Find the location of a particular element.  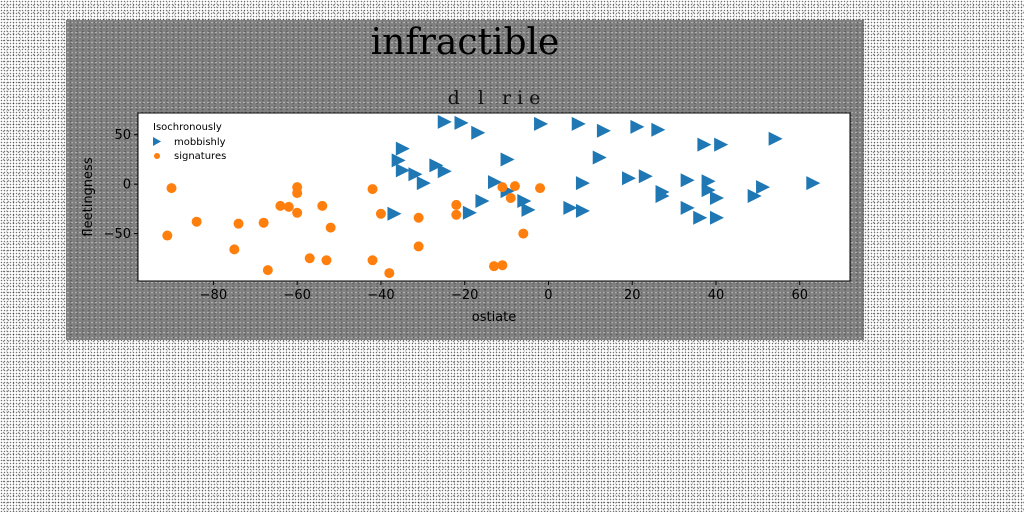

x-tick-label: 40 is located at coordinates (716, 295).